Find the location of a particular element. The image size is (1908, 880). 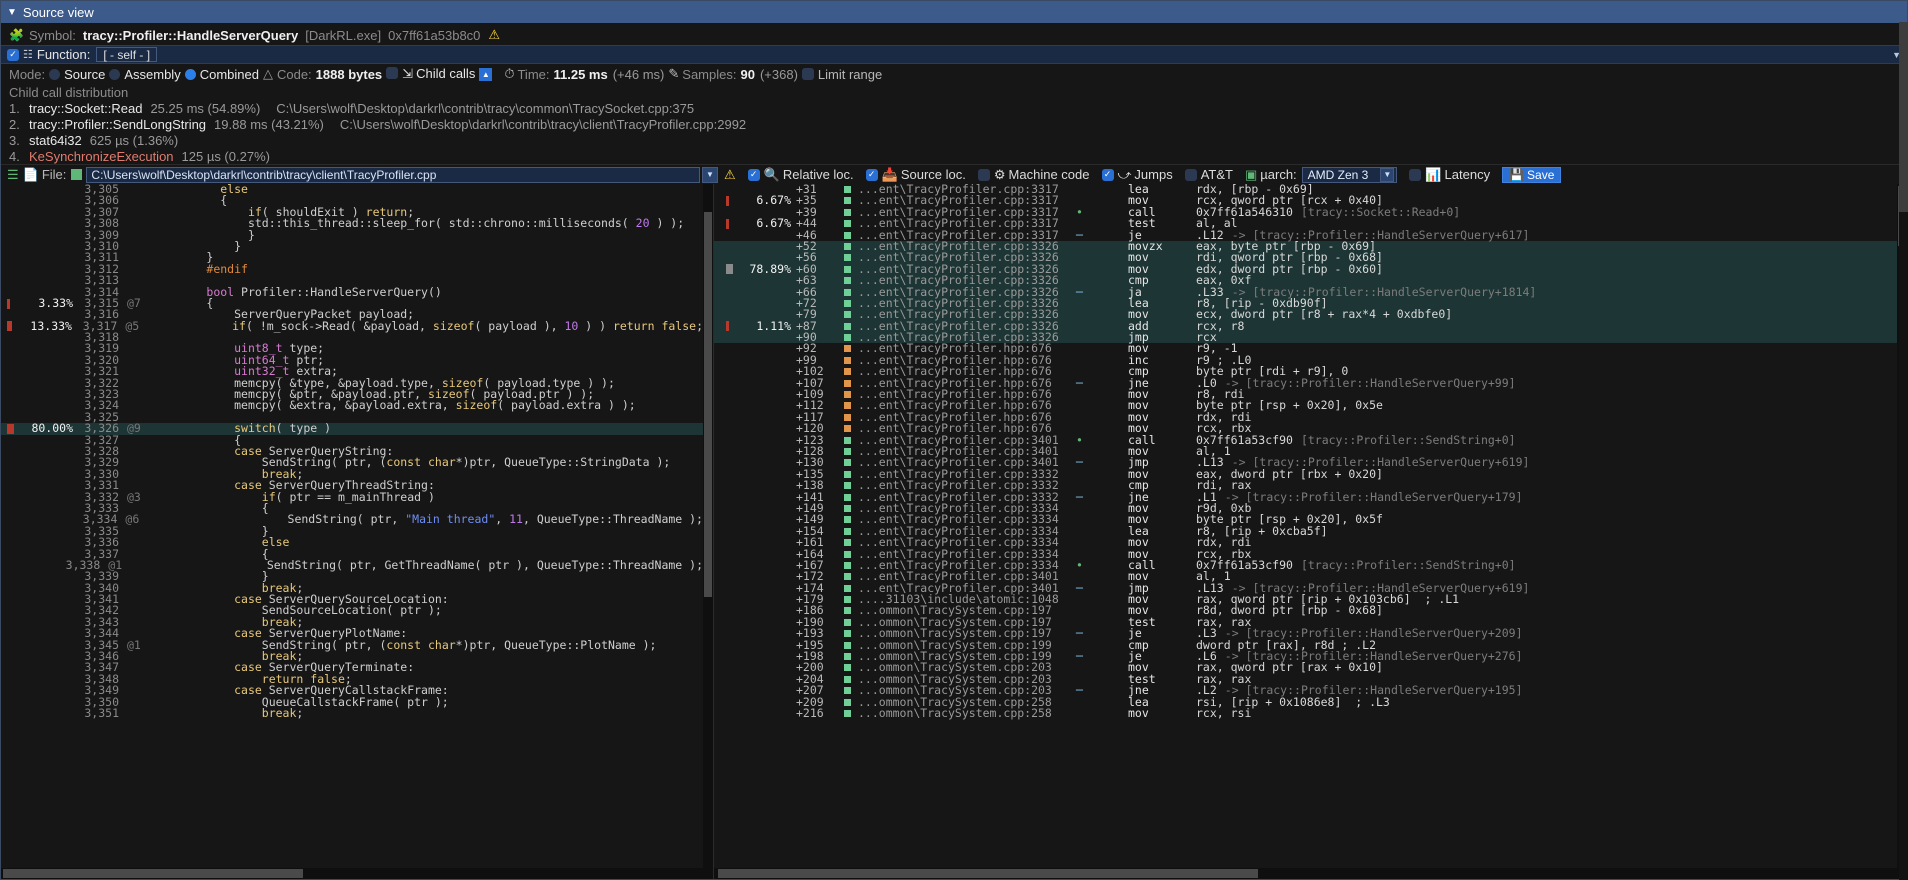

source-line: 3,344 case ServerQueryPlotName: is located at coordinates (352, 633).